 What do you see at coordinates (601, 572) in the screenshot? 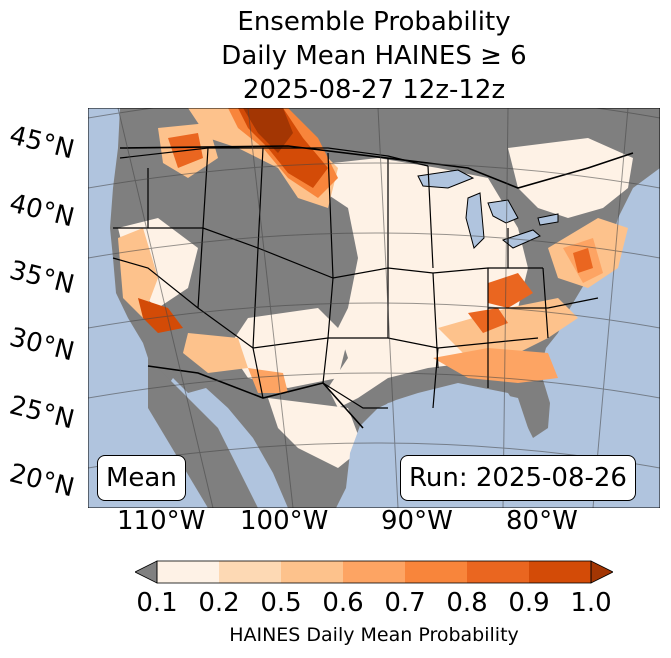
I see `colorbar-over-arrow` at bounding box center [601, 572].